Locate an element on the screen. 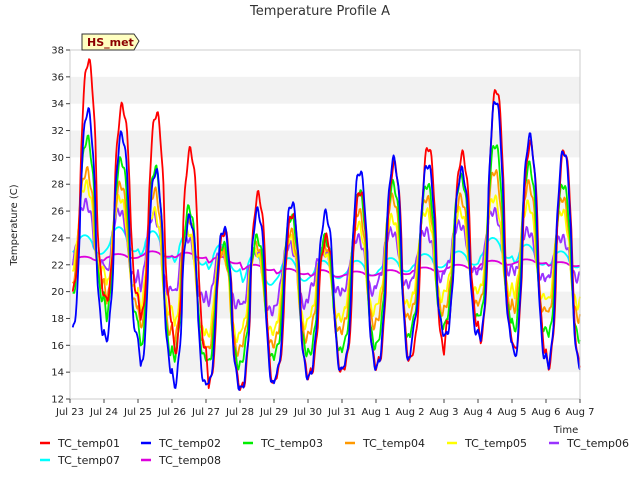 This screenshot has width=640, height=480. x-tick-label: Aug 4 is located at coordinates (477, 412).